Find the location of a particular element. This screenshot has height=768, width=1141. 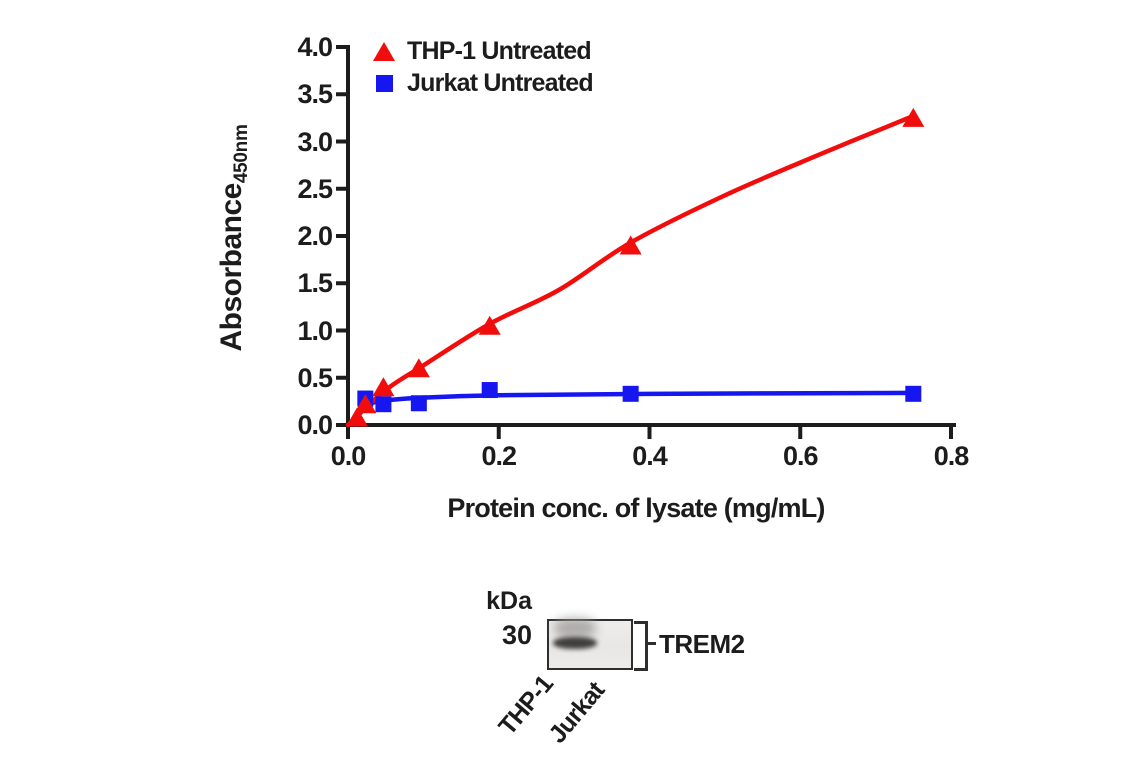

blot-kda-unit-label: kDa is located at coordinates (509, 601).